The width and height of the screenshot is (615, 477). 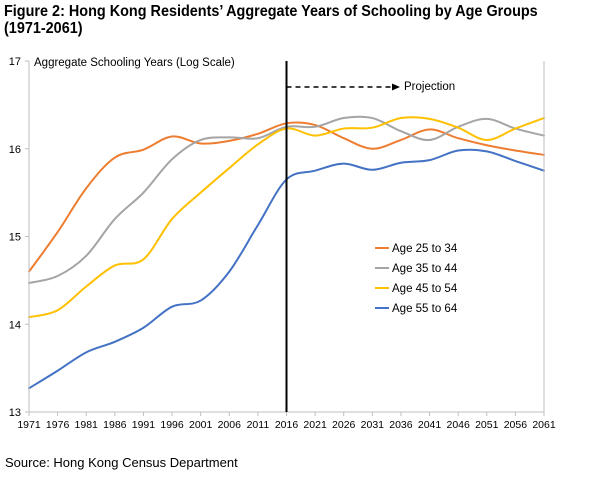 I want to click on x-tick-label: 2046, so click(x=458, y=425).